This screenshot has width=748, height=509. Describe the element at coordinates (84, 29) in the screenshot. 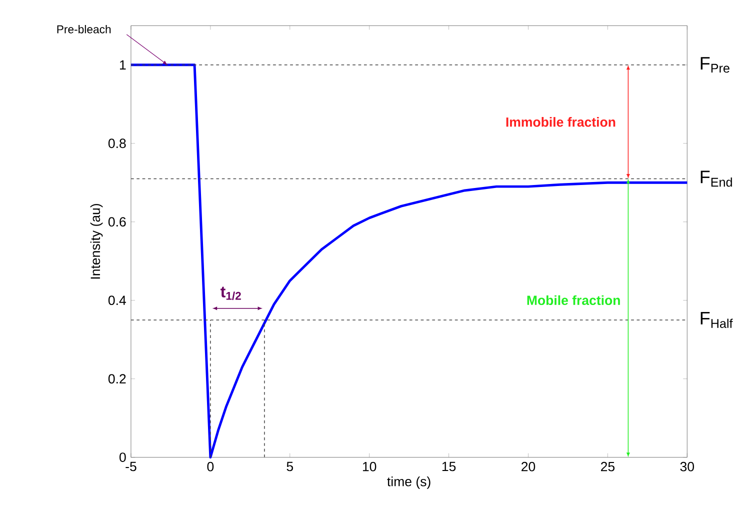

I see `text: Pre-bleach` at that location.